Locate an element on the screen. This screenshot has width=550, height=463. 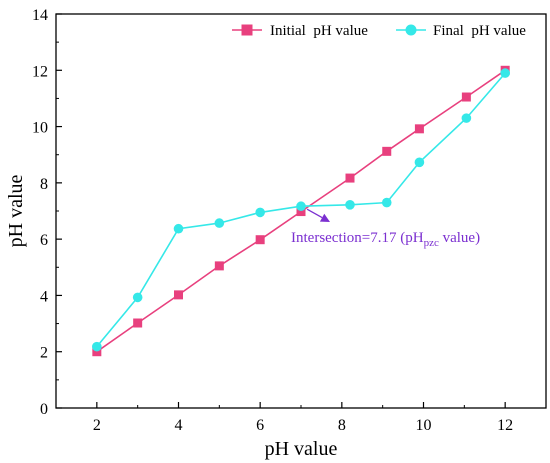
y-tick-label-5: 10 is located at coordinates (40, 128).